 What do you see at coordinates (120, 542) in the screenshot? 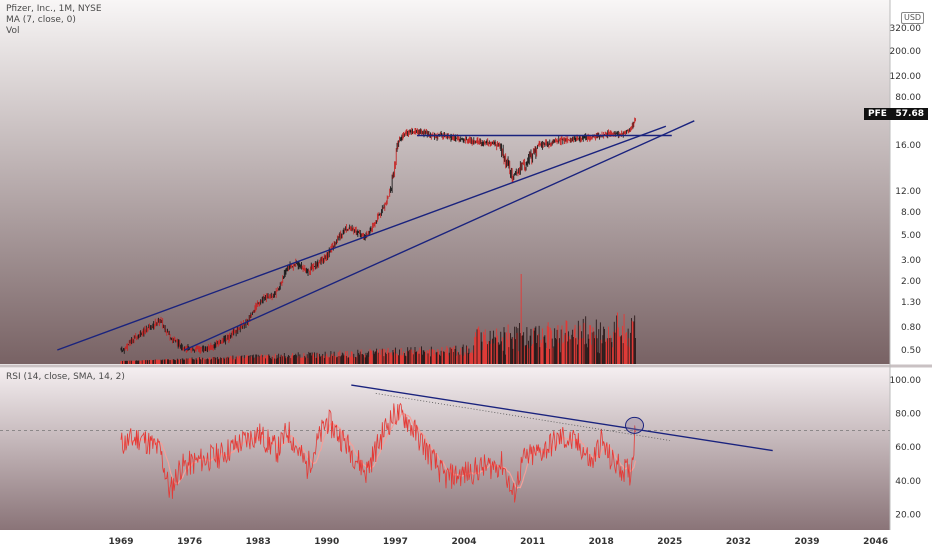
I see `time-tick-label: 1969` at bounding box center [120, 542].